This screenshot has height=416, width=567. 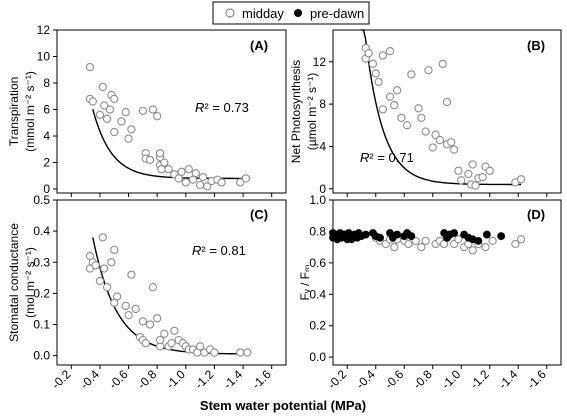 What do you see at coordinates (263, 13) in the screenshot?
I see `legend-label-midday: midday` at bounding box center [263, 13].